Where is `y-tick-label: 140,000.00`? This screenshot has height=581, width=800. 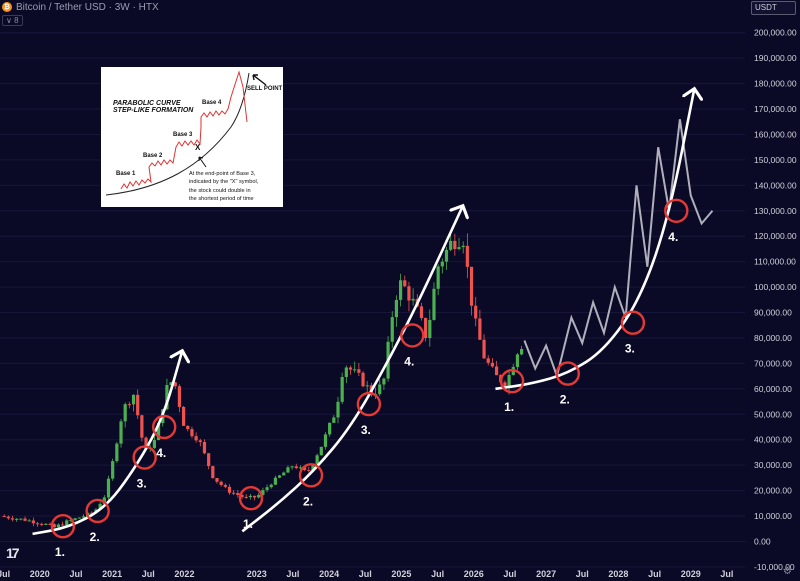 y-tick-label: 140,000.00 is located at coordinates (775, 185).